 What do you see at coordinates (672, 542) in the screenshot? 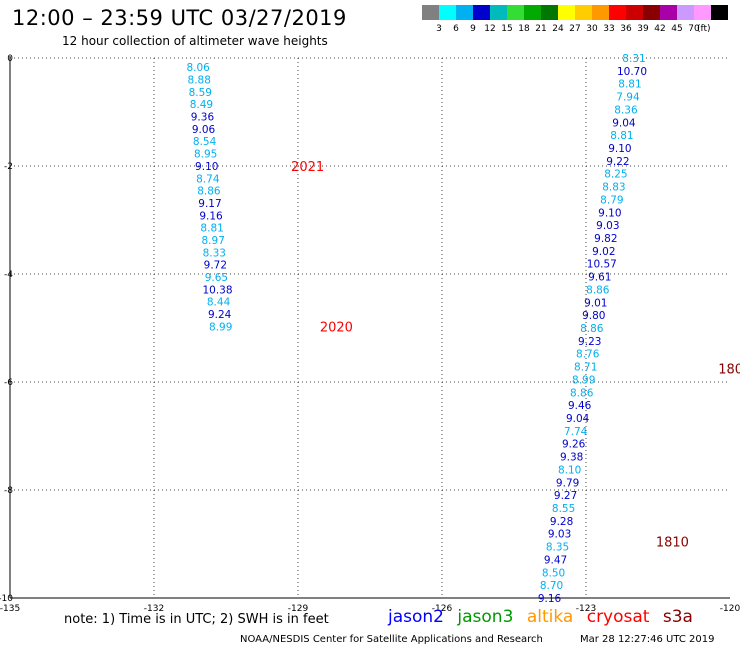
I see `pass-time-label: 1810` at bounding box center [672, 542].